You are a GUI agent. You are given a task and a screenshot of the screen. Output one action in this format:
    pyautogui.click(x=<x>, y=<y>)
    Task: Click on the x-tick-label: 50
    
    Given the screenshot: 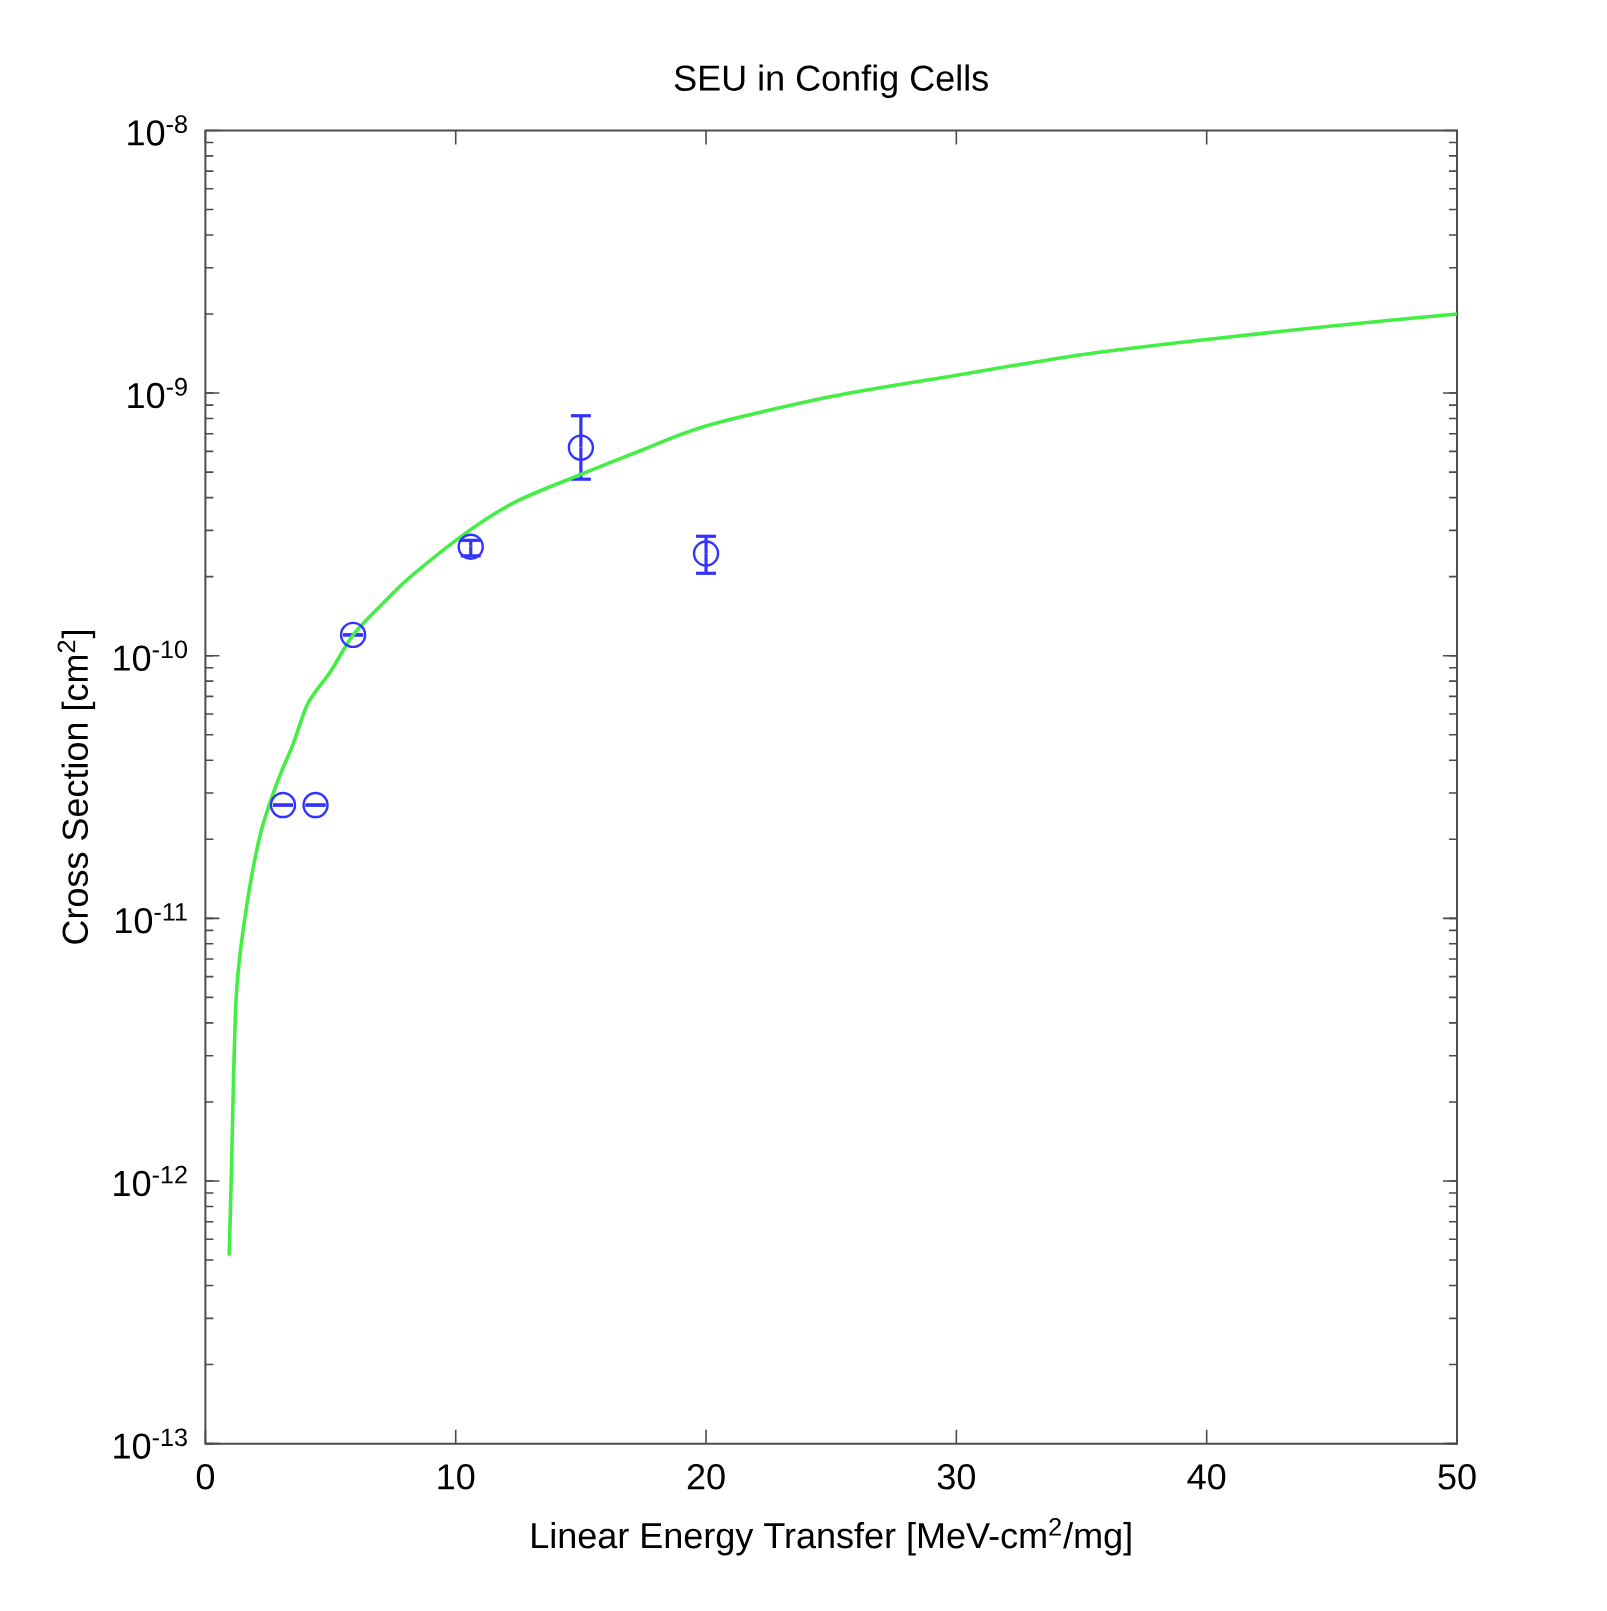 What is the action you would take?
    pyautogui.click(x=1457, y=1477)
    